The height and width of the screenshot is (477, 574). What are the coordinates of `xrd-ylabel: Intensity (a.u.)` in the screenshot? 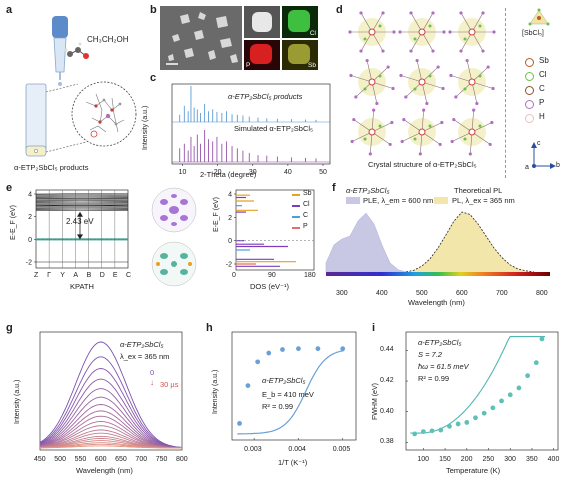 It's located at (145, 127).